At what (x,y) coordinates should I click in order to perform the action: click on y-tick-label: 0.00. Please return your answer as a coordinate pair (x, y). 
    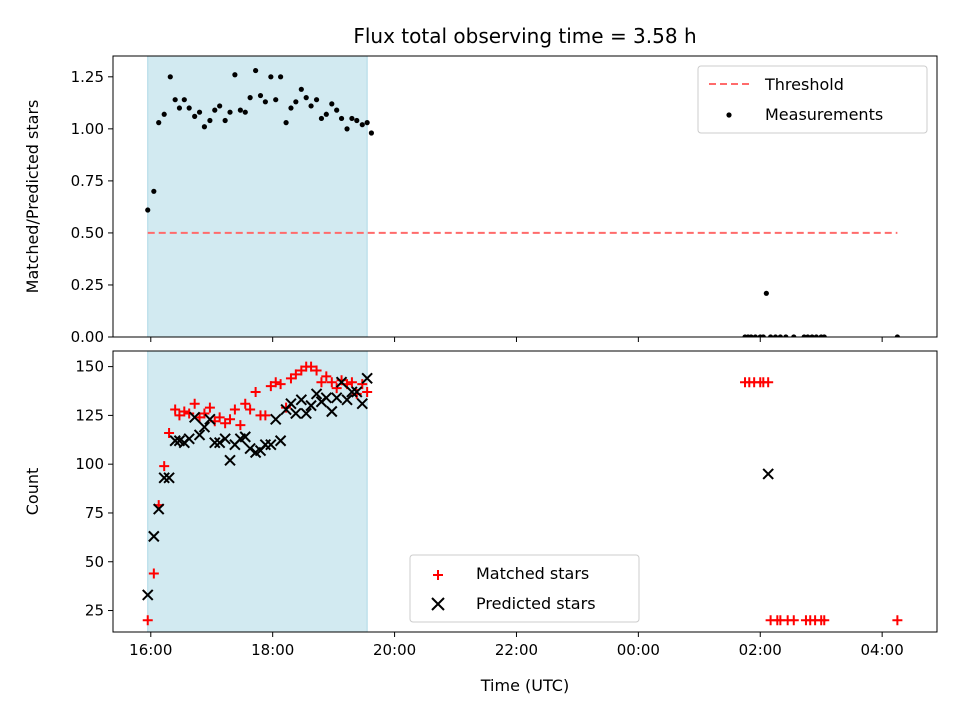
    Looking at the image, I should click on (87, 337).